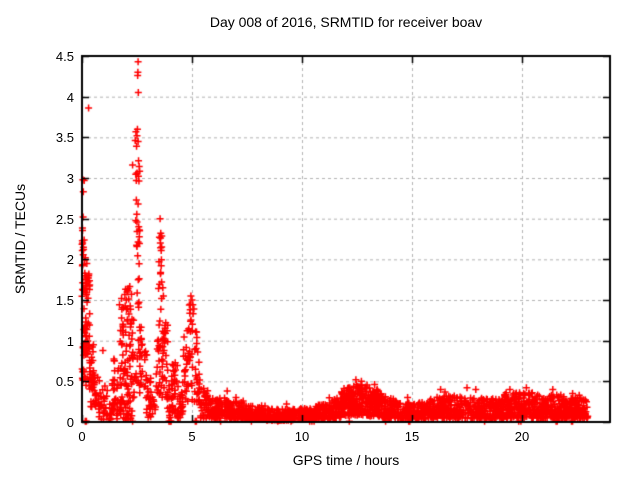 This screenshot has height=480, width=640. I want to click on y-tick-label: 1.5, so click(64, 300).